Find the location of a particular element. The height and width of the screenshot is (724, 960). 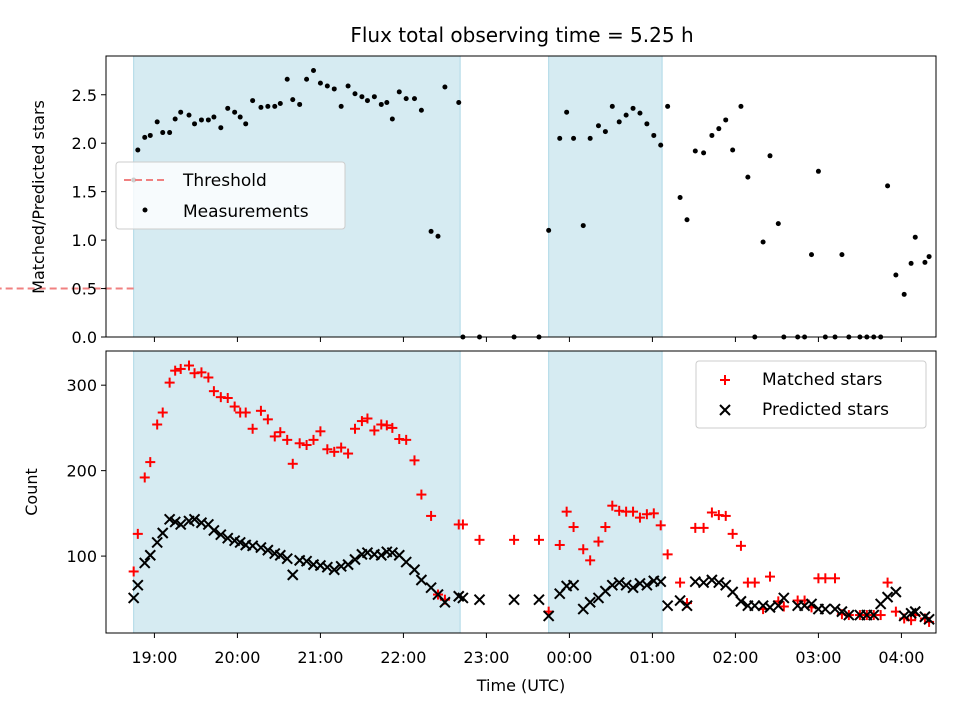

x-axis-label: Time (UTC) is located at coordinates (520, 685).